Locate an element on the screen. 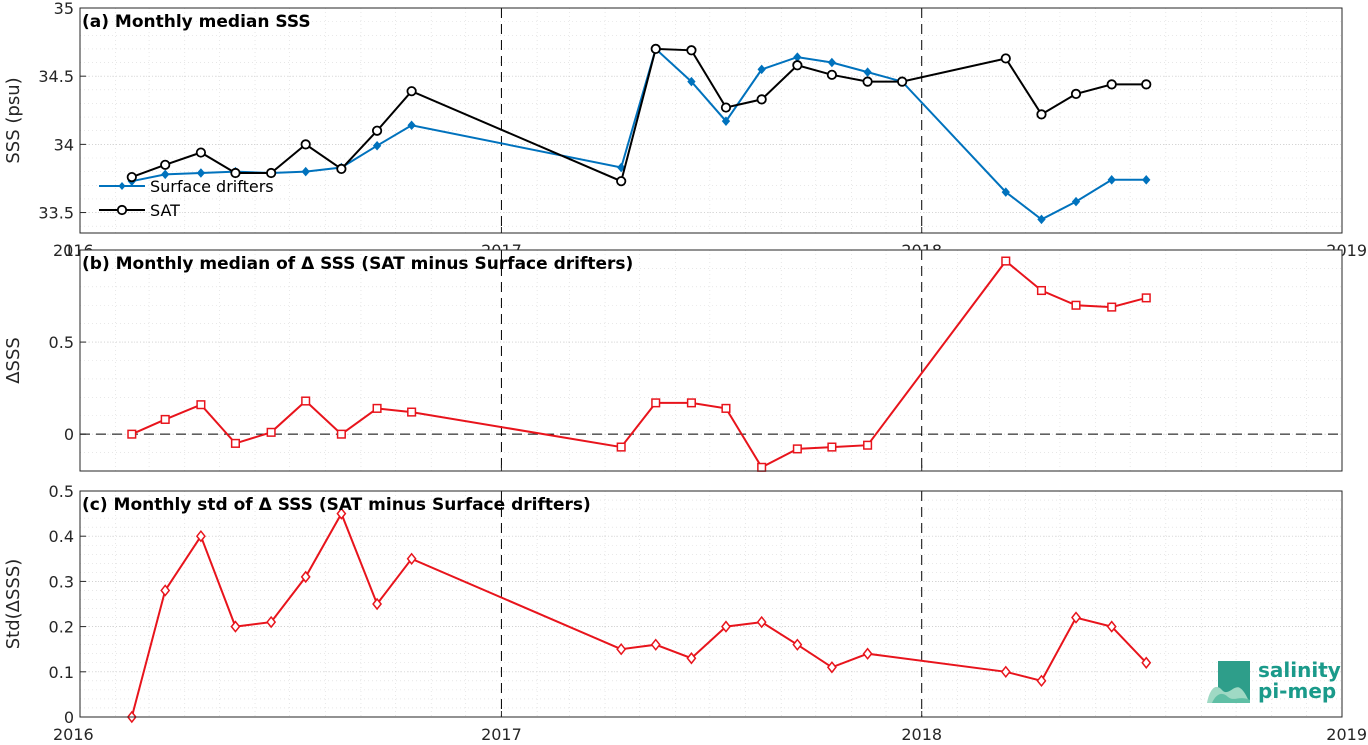 The width and height of the screenshot is (1368, 745). salinity-pi-mep-logo: salinity pi-mep is located at coordinates (1274, 680).